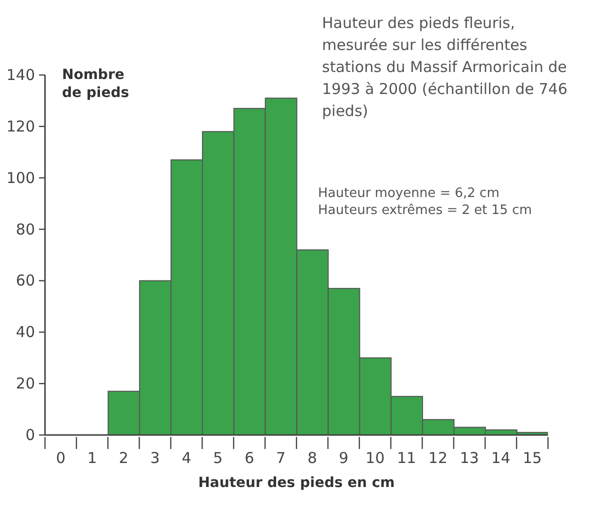  What do you see at coordinates (25, 281) in the screenshot?
I see `y-tick-label: 60` at bounding box center [25, 281].